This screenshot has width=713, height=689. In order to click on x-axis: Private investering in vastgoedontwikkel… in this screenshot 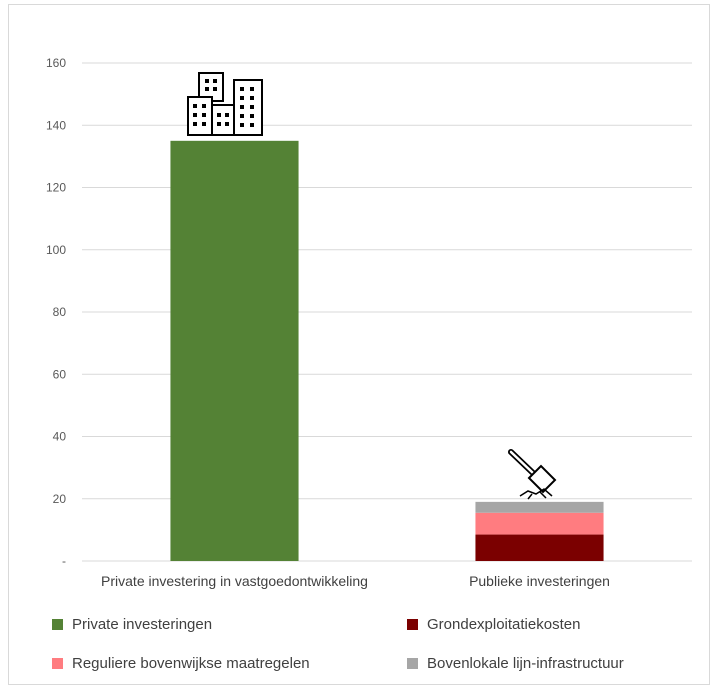, I will do `click(355, 581)`.